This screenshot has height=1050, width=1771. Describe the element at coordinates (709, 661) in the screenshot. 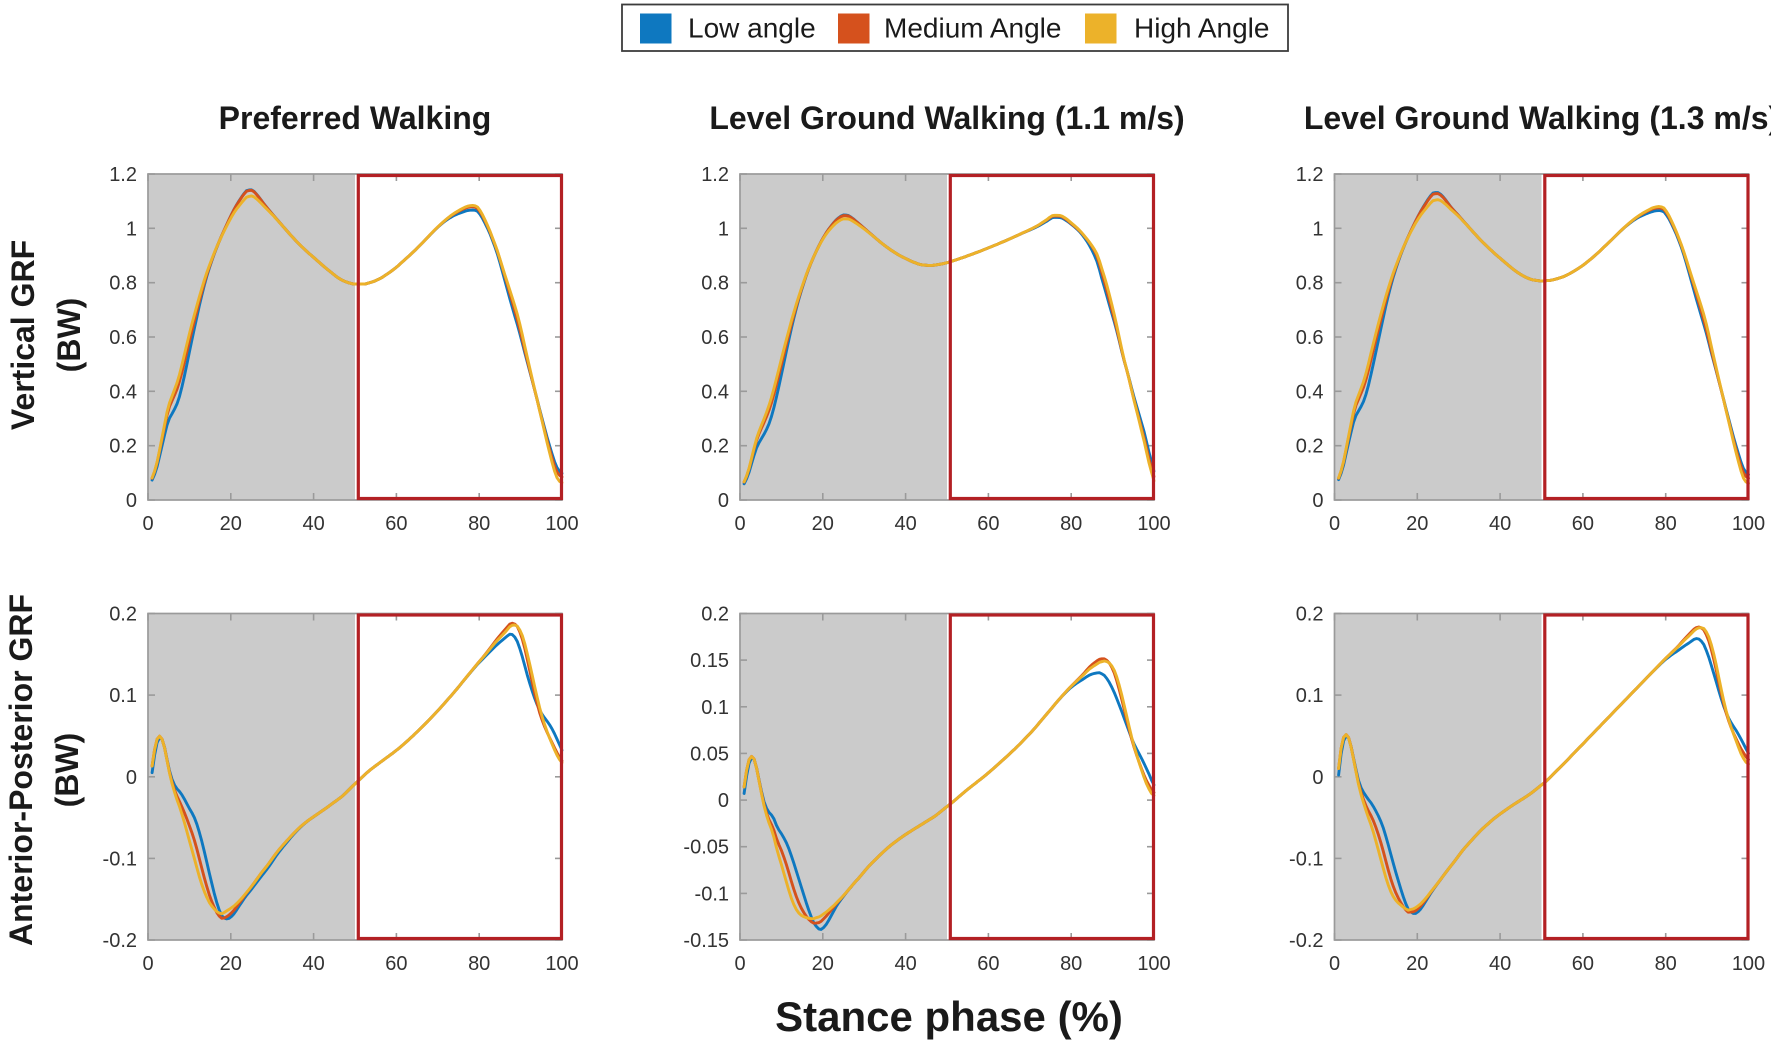

I see `svg-text: 0.15` at that location.